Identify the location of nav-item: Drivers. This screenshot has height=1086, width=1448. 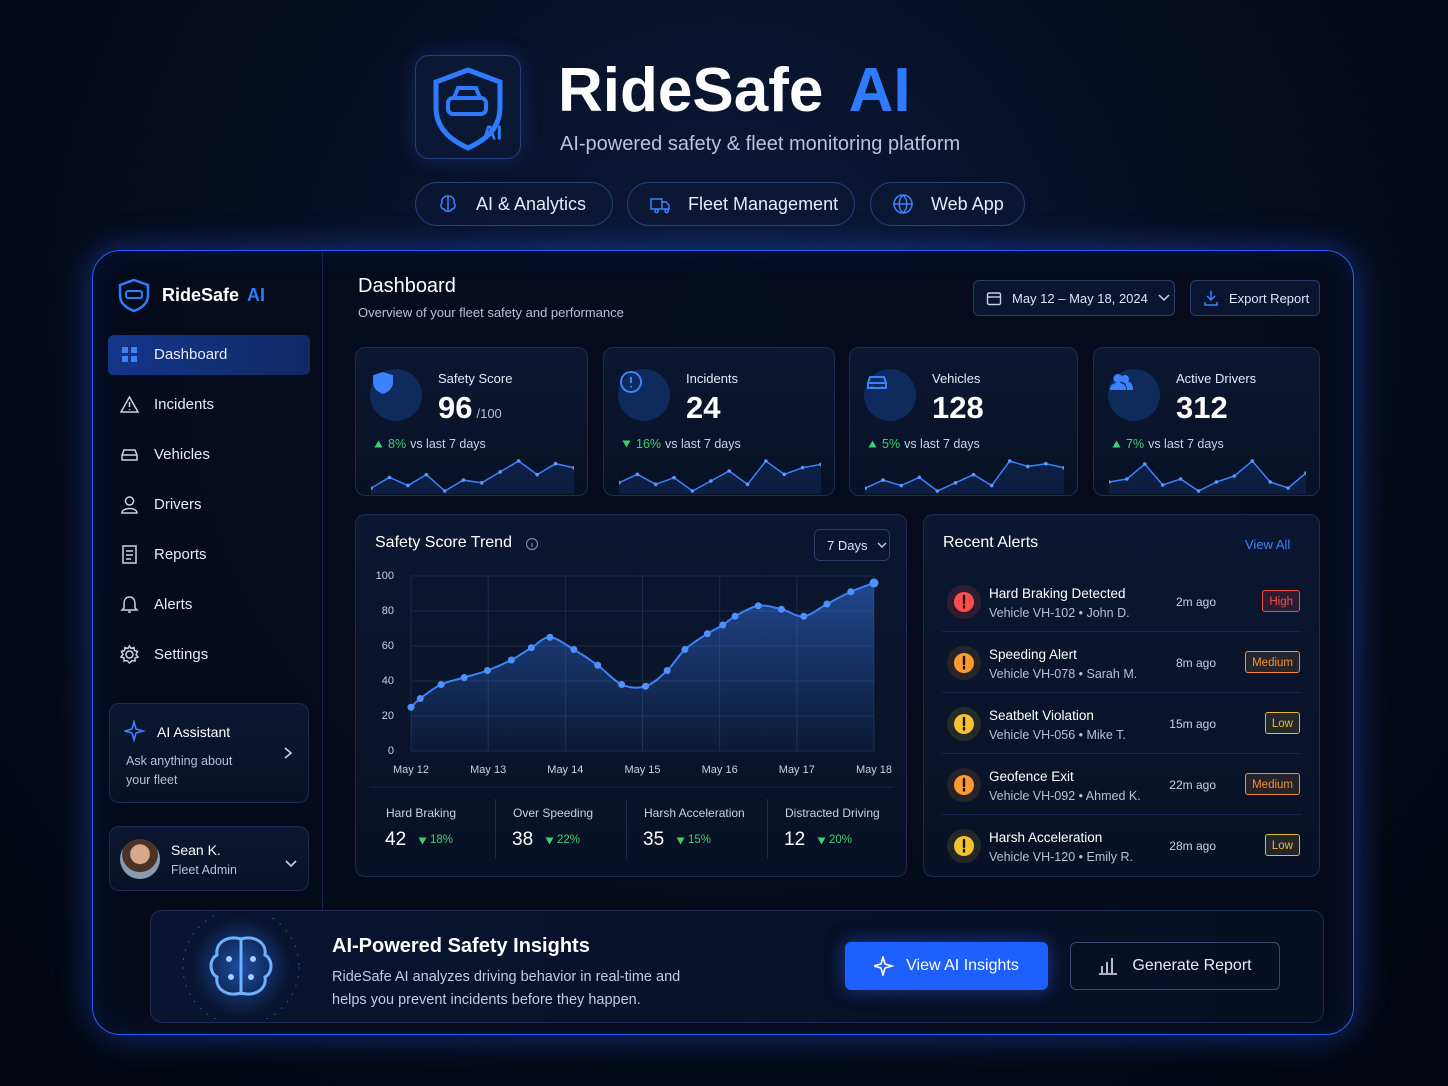
(209, 505).